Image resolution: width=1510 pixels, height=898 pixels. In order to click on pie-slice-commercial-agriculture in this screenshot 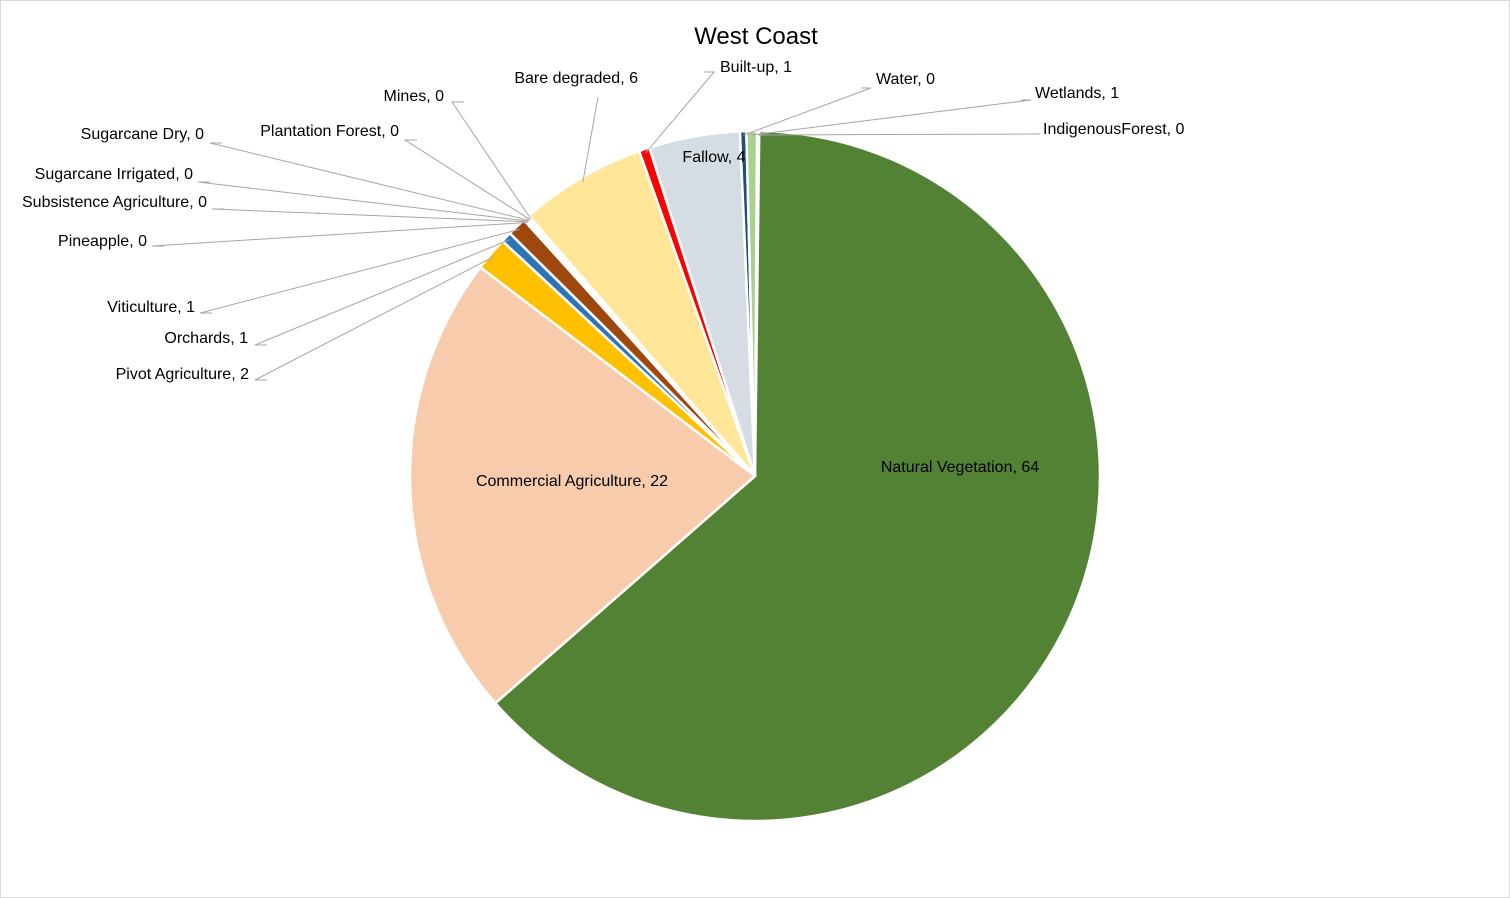, I will do `click(582, 485)`.